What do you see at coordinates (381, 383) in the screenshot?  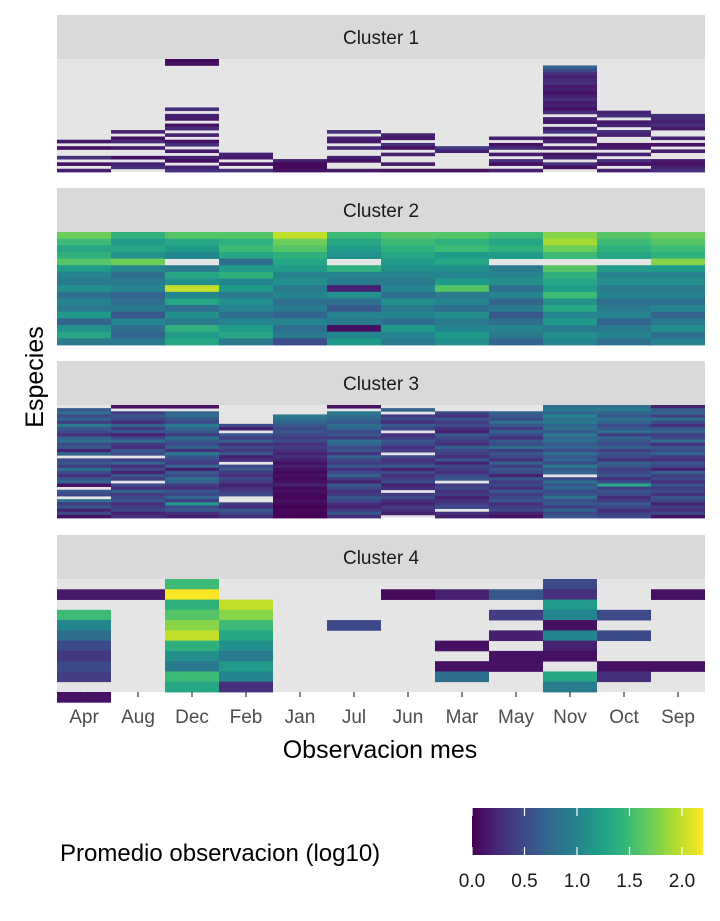 I see `facet-strip` at bounding box center [381, 383].